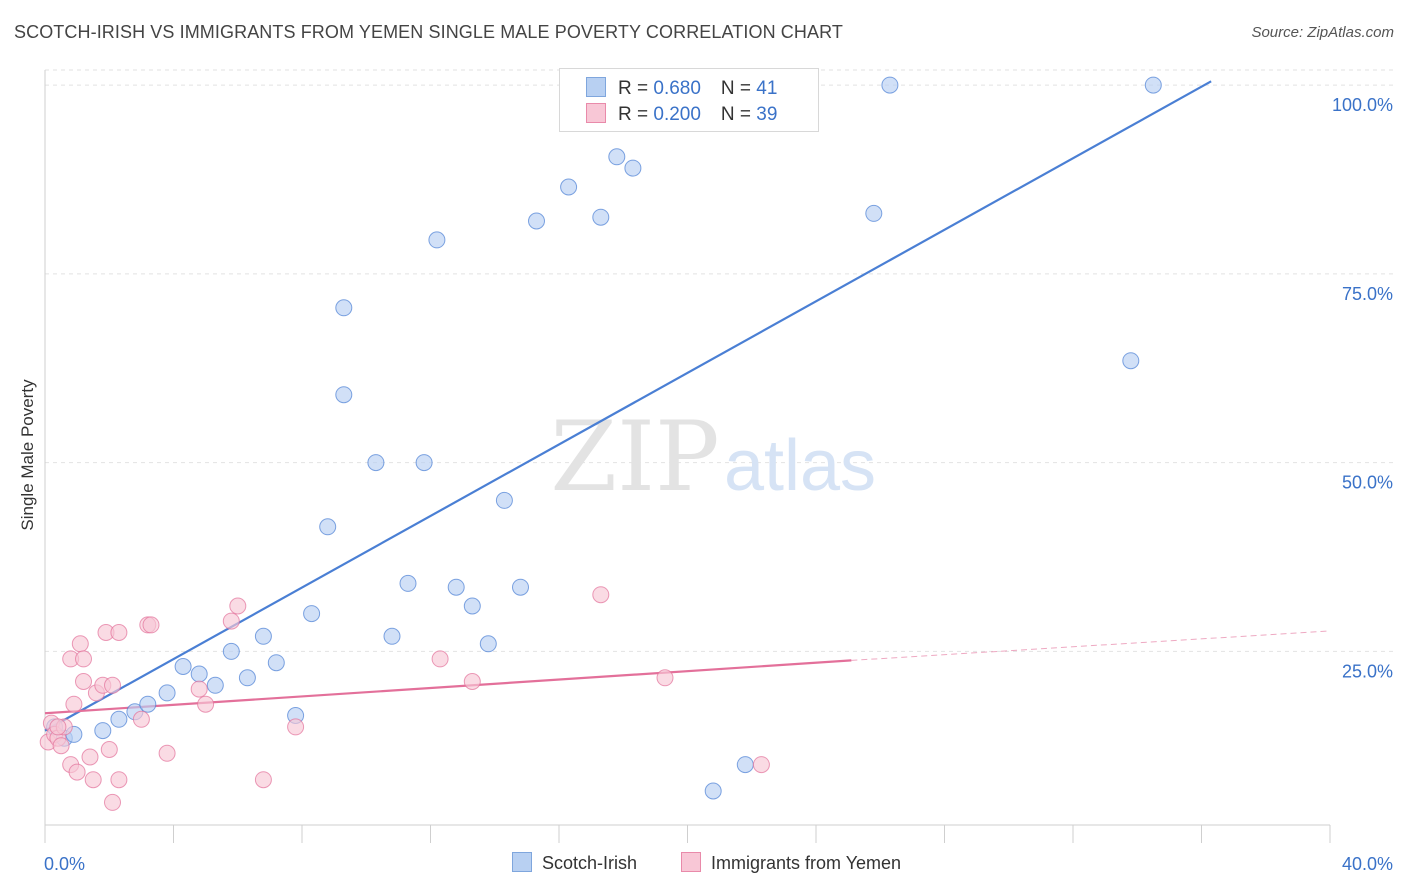 The width and height of the screenshot is (1406, 892). Describe the element at coordinates (677, 88) in the screenshot. I see `r-value: 0.680` at that location.